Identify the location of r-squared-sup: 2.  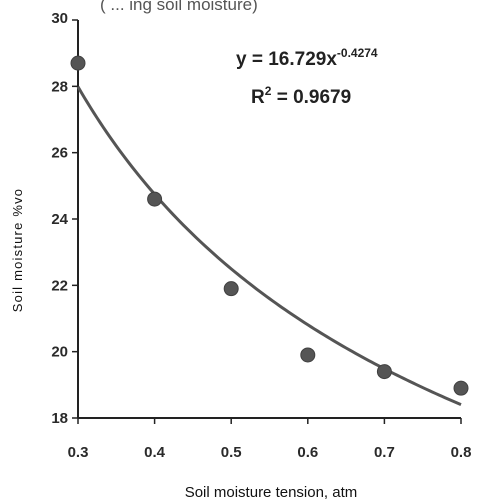
(268, 91).